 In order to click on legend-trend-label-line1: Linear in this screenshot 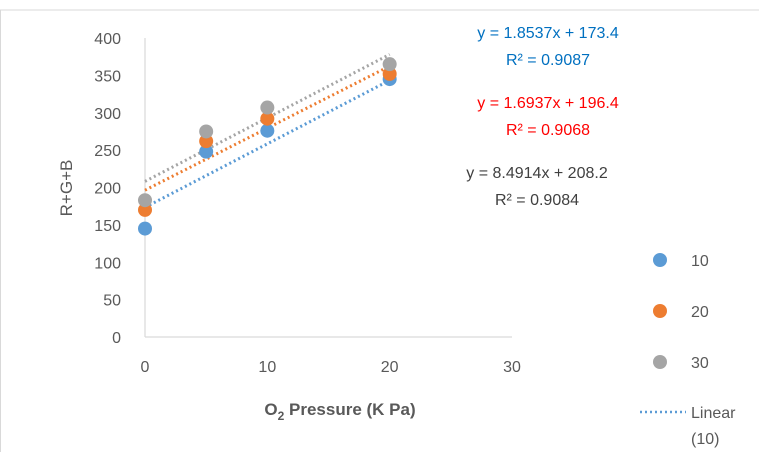, I will do `click(713, 413)`.